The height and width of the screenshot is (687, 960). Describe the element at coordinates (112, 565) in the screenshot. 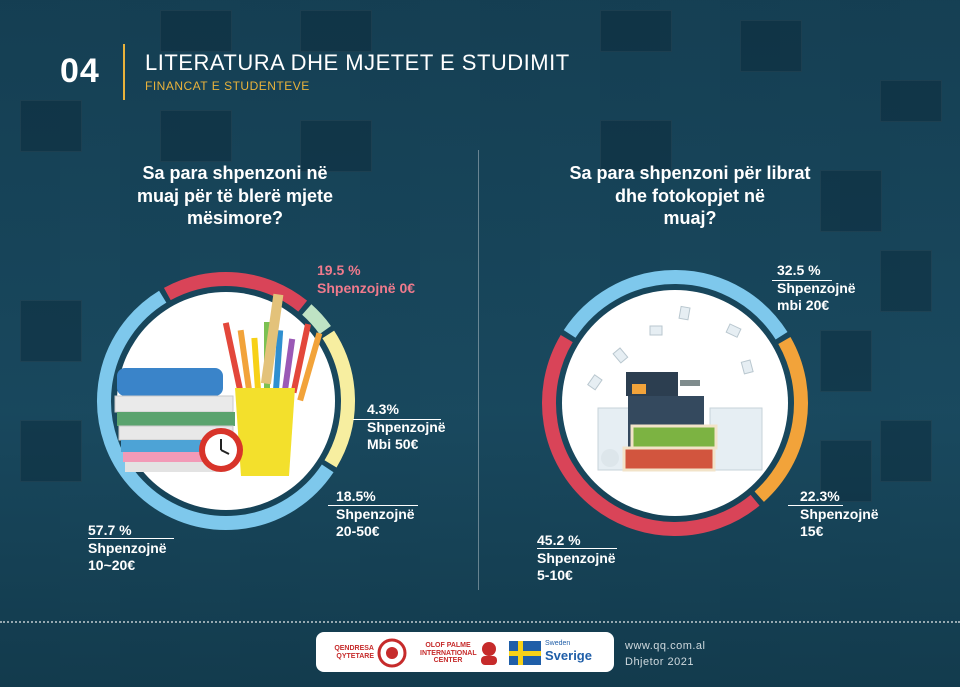

I see `slice-description: 10~20€` at that location.